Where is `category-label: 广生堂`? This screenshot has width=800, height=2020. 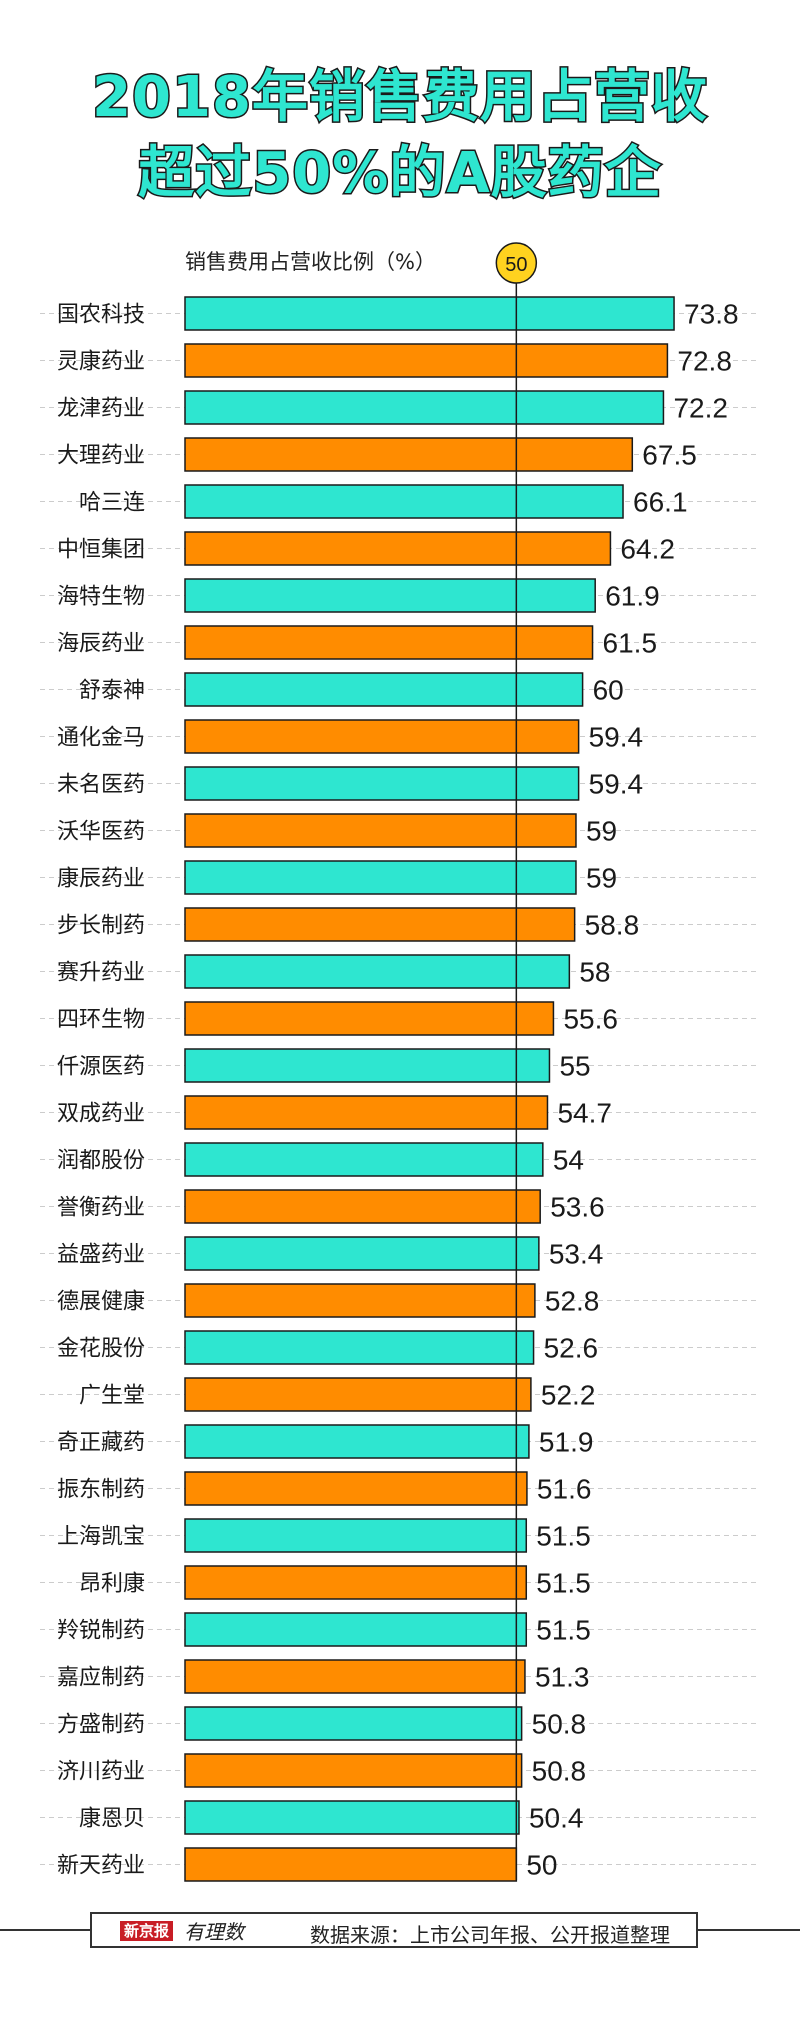 category-label: 广生堂 is located at coordinates (112, 1396).